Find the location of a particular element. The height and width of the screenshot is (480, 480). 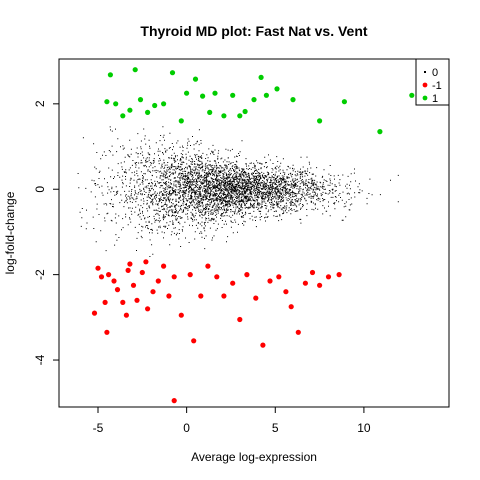

y-tick-label: 2 is located at coordinates (40, 103).